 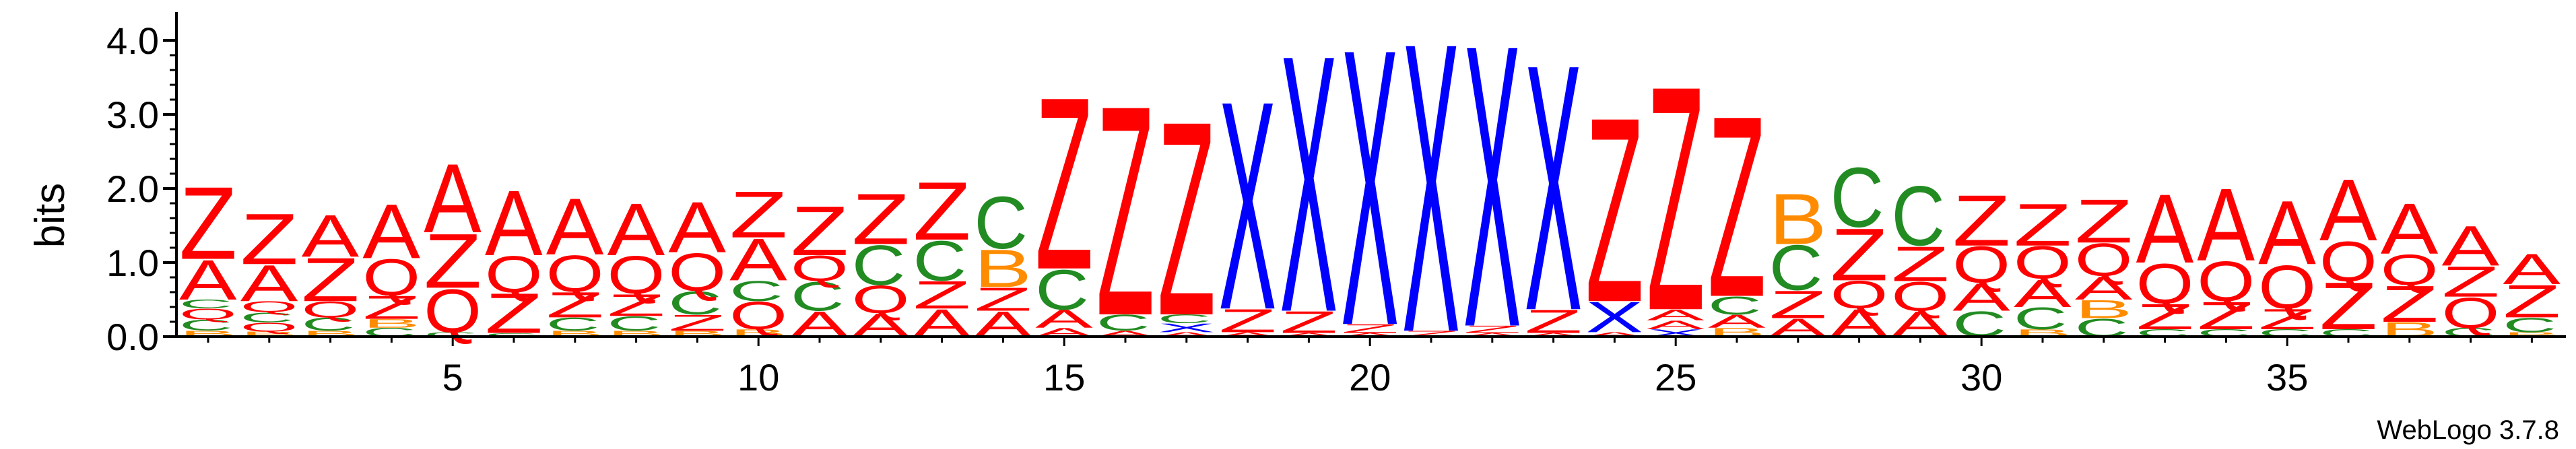 What do you see at coordinates (132, 189) in the screenshot?
I see `y-tick-label: 2.0` at bounding box center [132, 189].